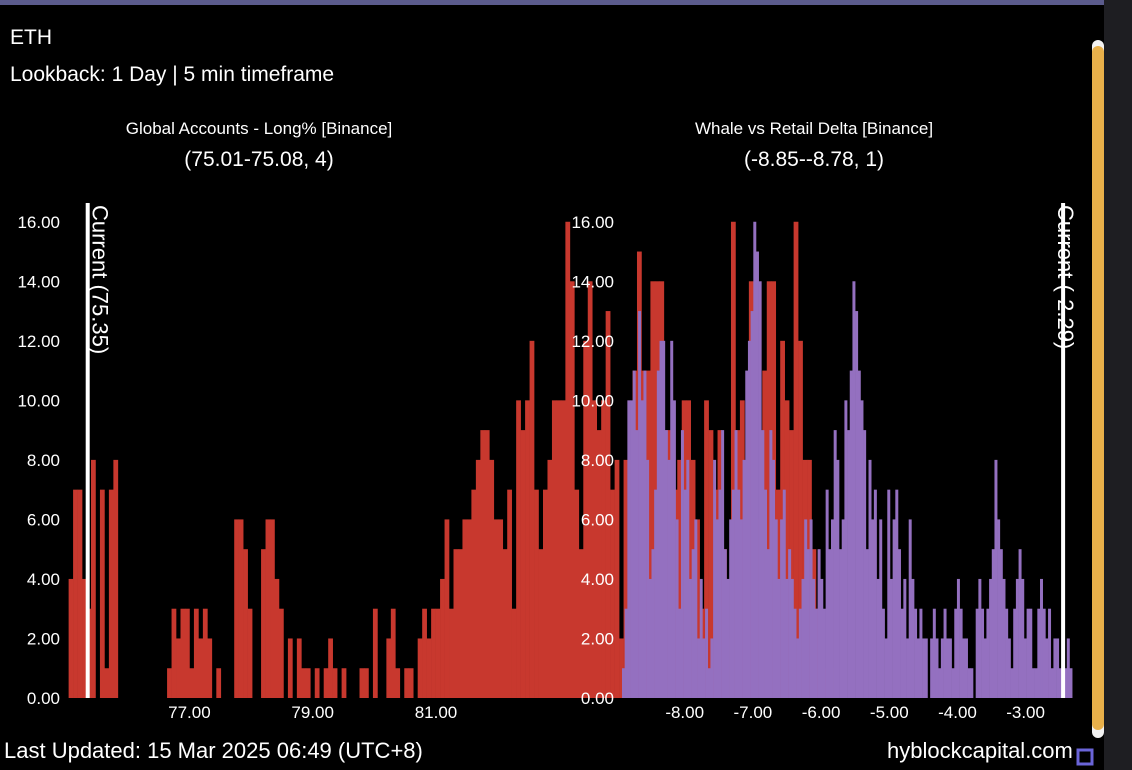 This screenshot has height=770, width=1132. What do you see at coordinates (1025, 712) in the screenshot?
I see `chart-right-xtick-label: -3.00` at bounding box center [1025, 712].